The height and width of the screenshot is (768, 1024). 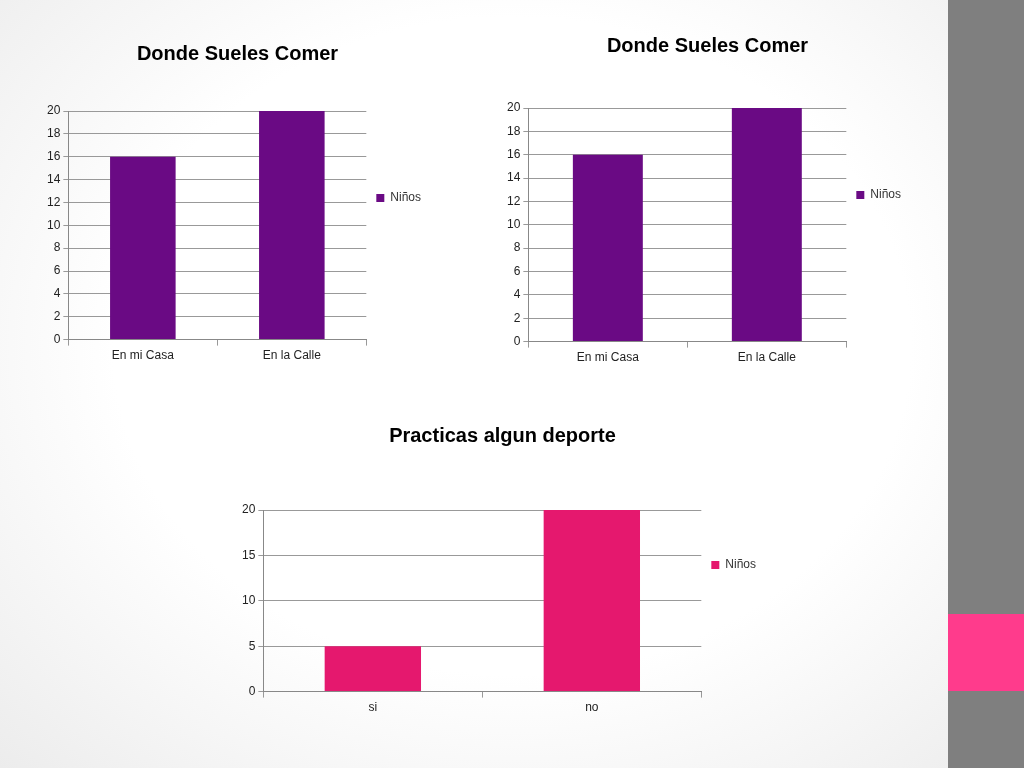 I want to click on x-tick-label: no, so click(x=592, y=707).